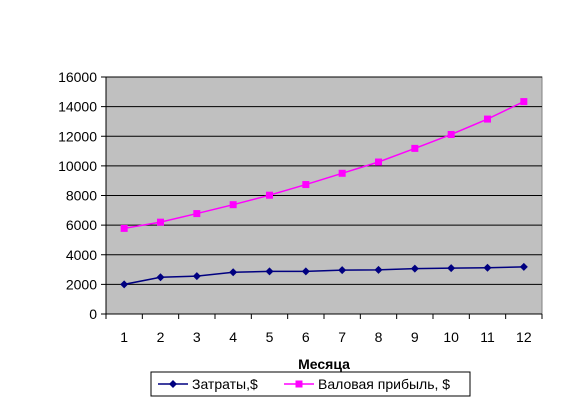 The height and width of the screenshot is (403, 584). Describe the element at coordinates (197, 337) in the screenshot. I see `x-tick-label: 3` at that location.